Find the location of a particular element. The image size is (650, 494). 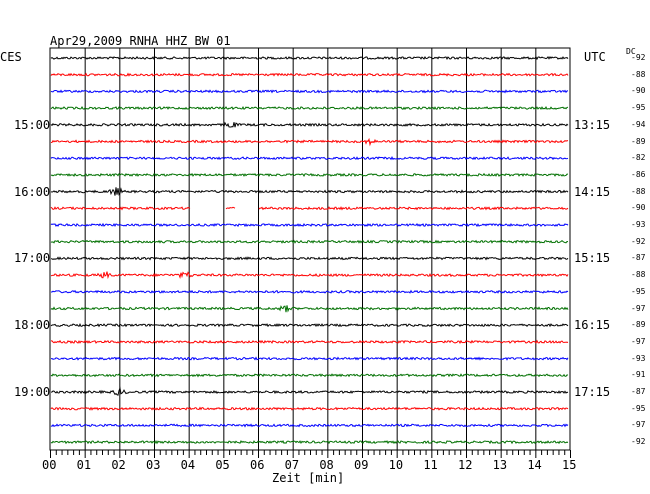

left-timezone-label: CES is located at coordinates (11, 57).